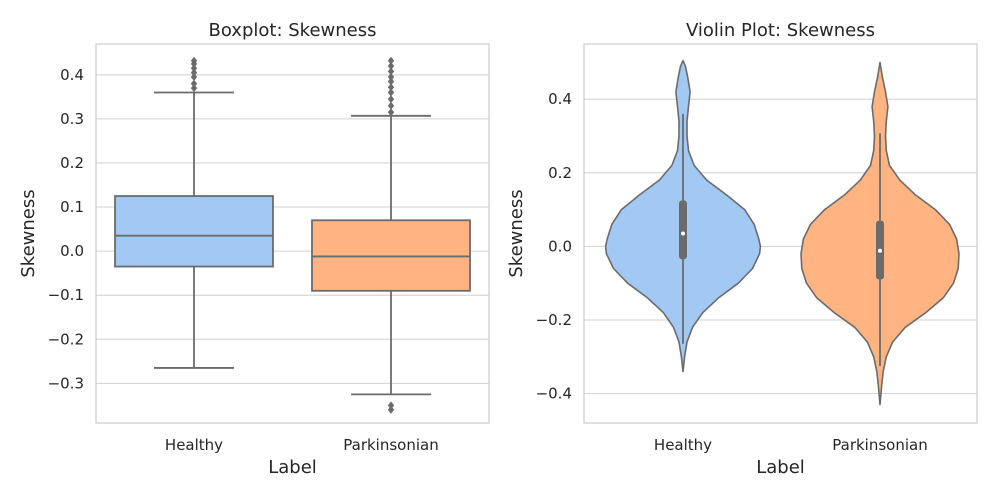 The height and width of the screenshot is (500, 1000). Describe the element at coordinates (293, 30) in the screenshot. I see `chart-title: Boxplot: Skewness` at that location.